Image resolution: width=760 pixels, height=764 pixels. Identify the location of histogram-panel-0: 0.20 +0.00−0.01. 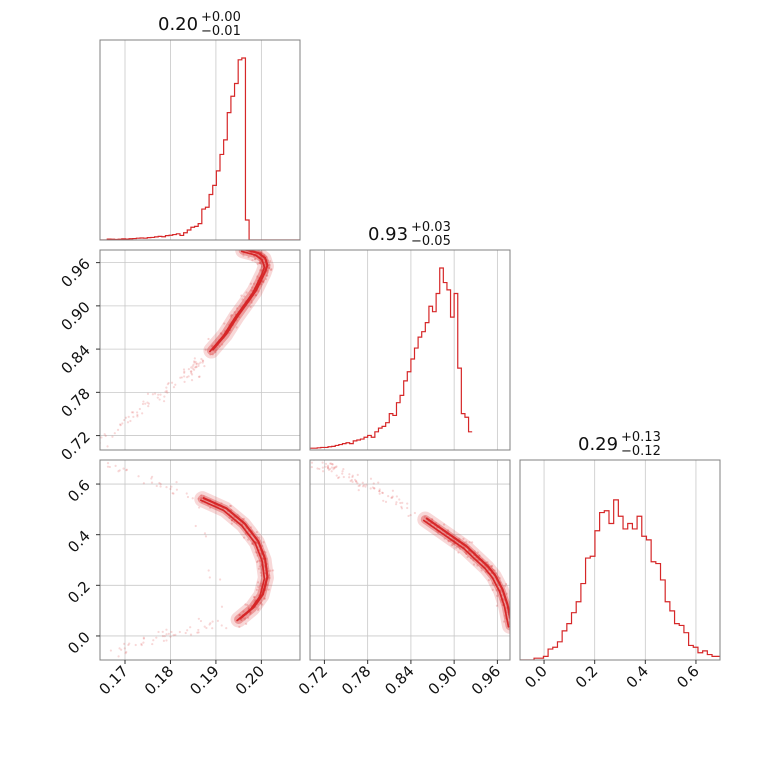
(200, 125).